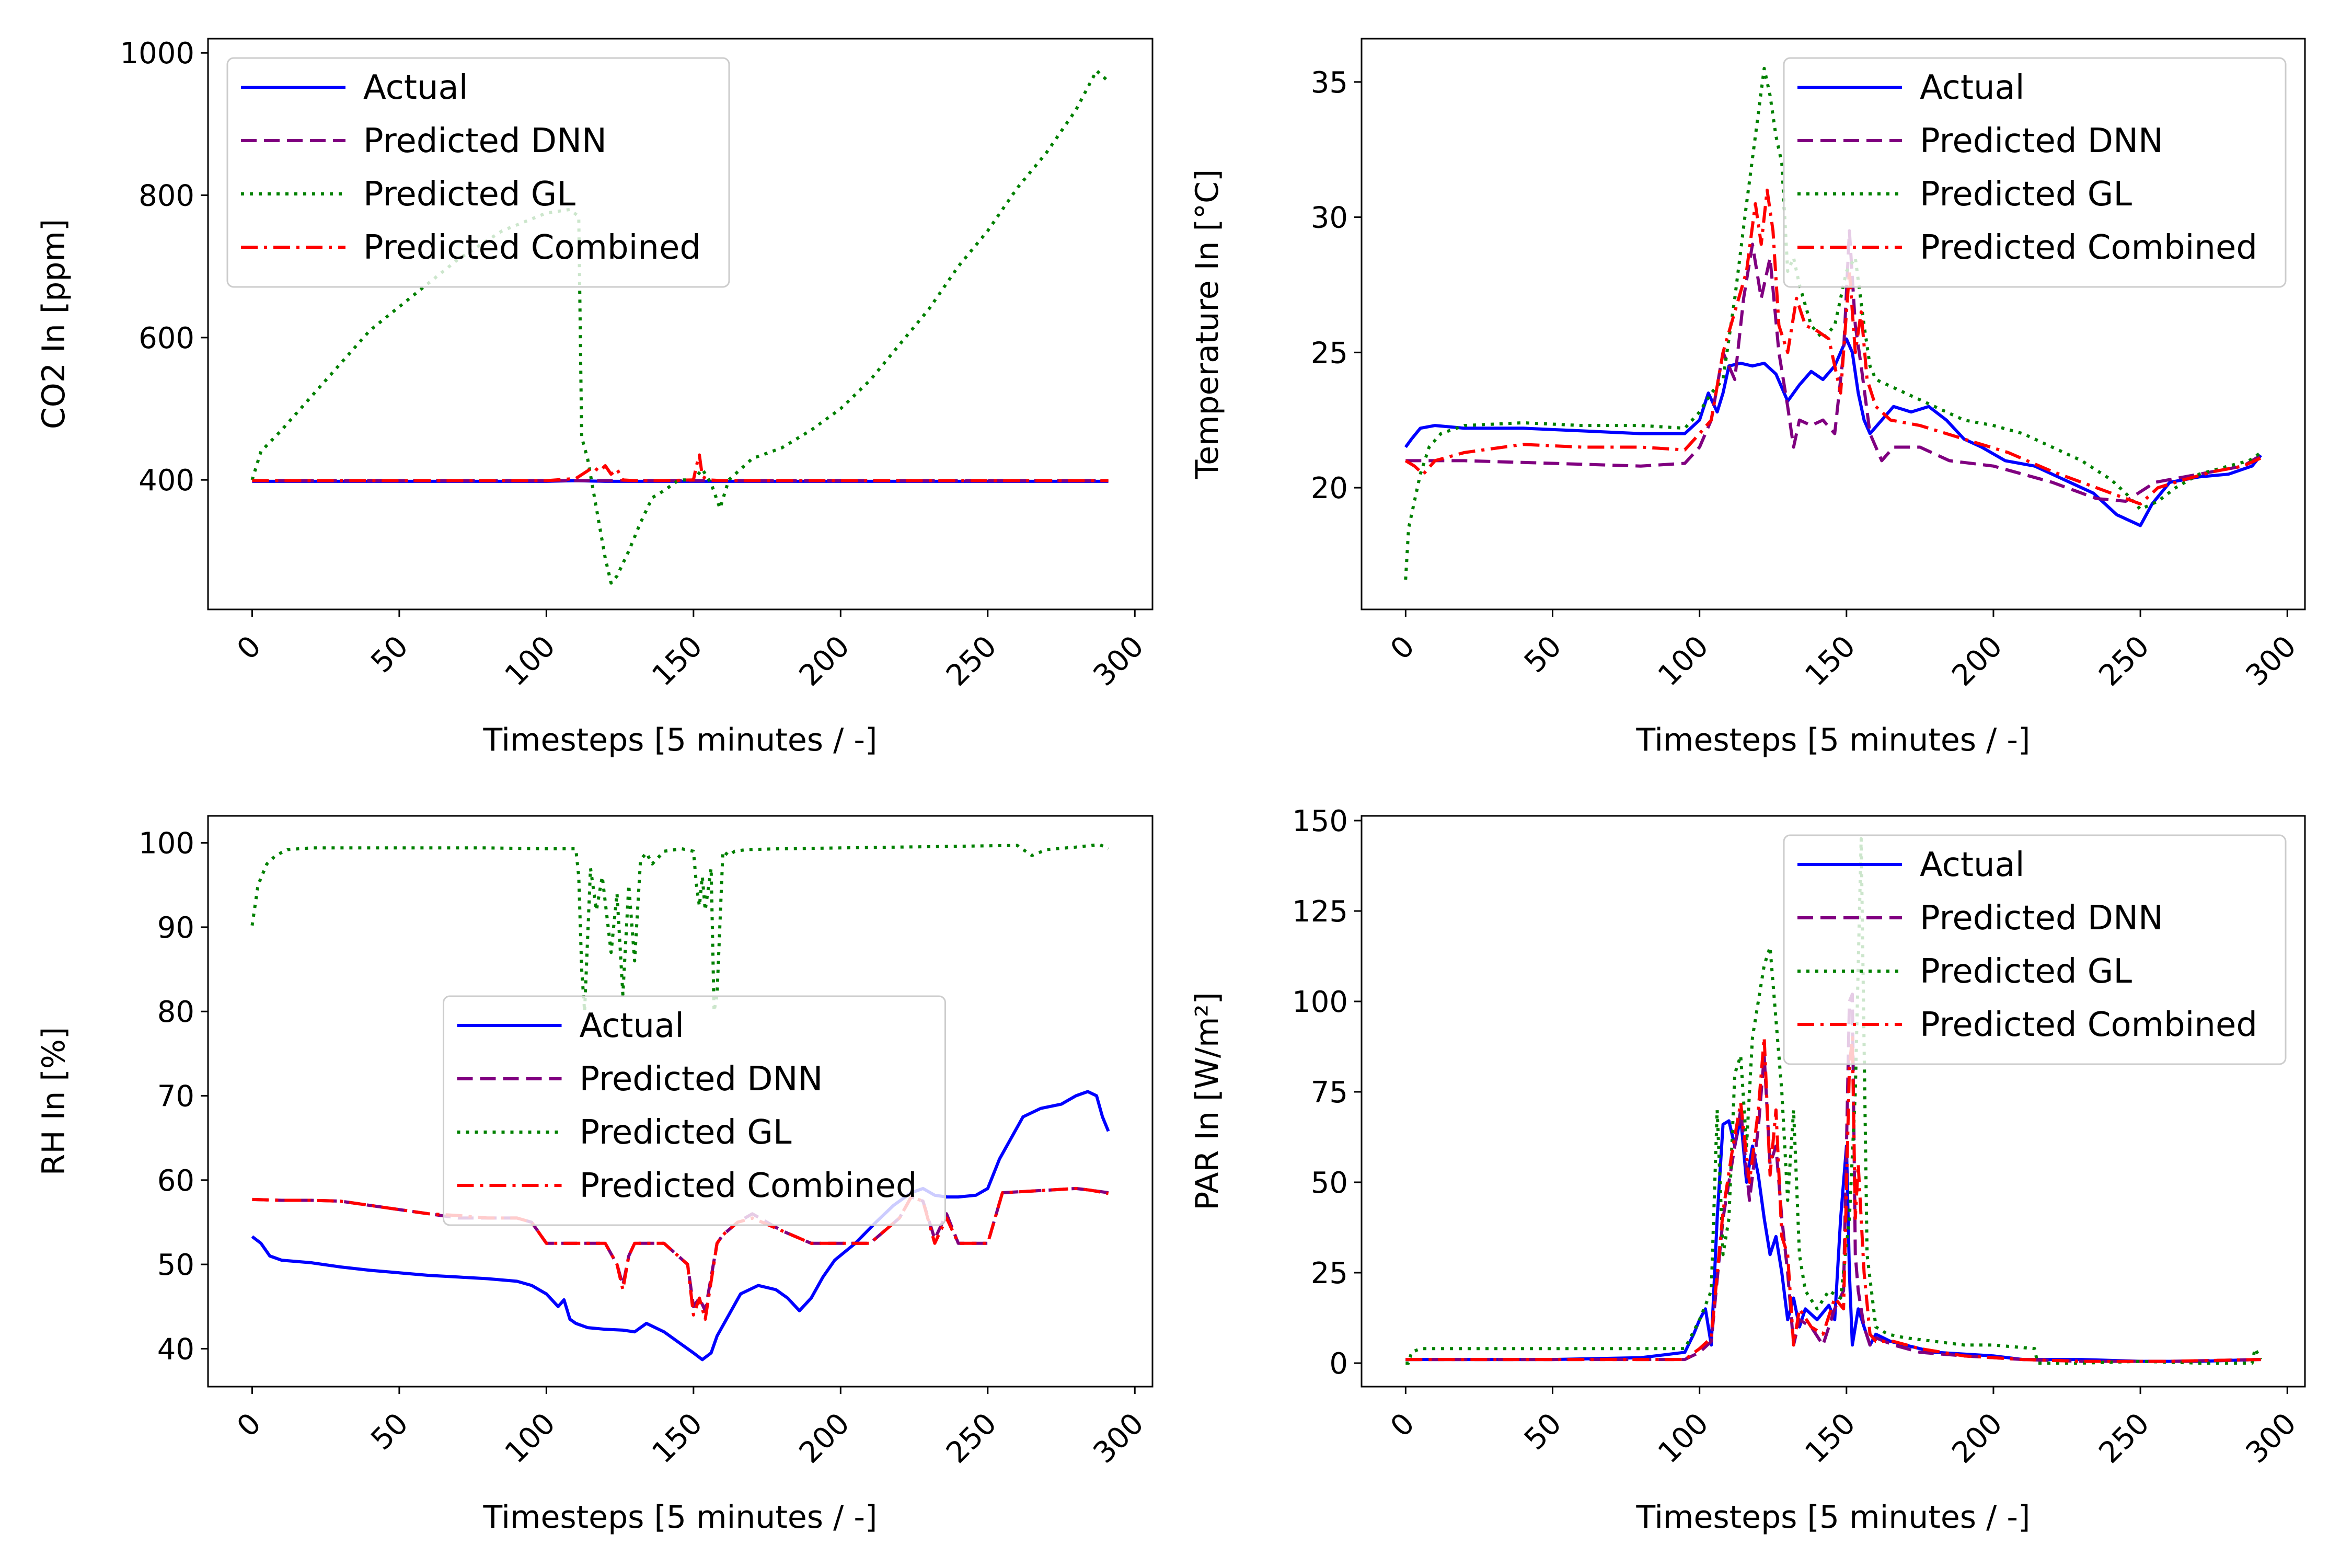 The width and height of the screenshot is (2352, 1568). What do you see at coordinates (166, 481) in the screenshot?
I see `y-tick-label: 400` at bounding box center [166, 481].